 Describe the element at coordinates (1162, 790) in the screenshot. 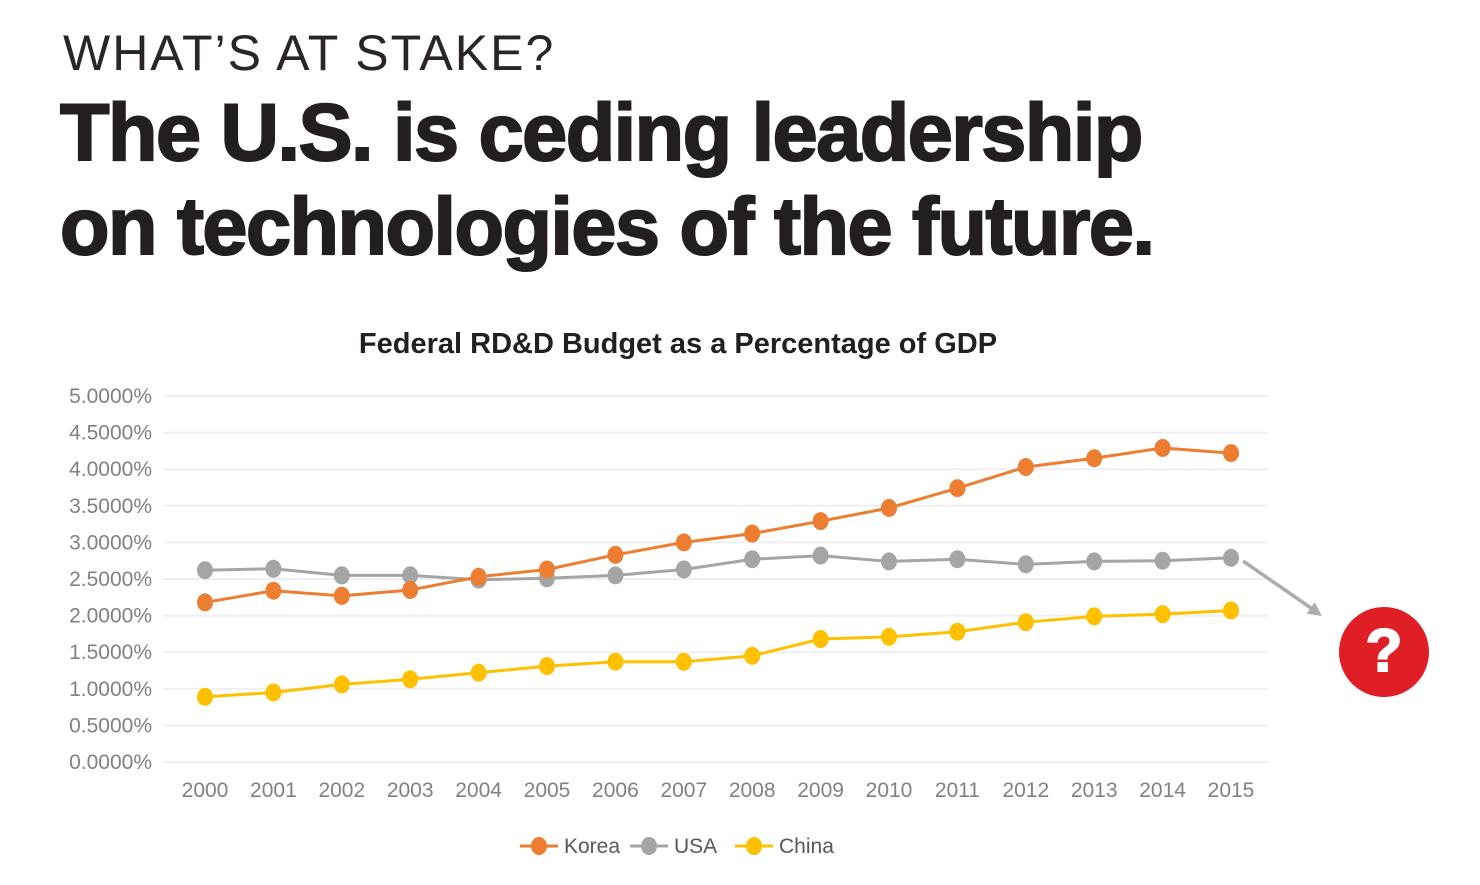

I see `x-axis-tick-label: 2014` at that location.